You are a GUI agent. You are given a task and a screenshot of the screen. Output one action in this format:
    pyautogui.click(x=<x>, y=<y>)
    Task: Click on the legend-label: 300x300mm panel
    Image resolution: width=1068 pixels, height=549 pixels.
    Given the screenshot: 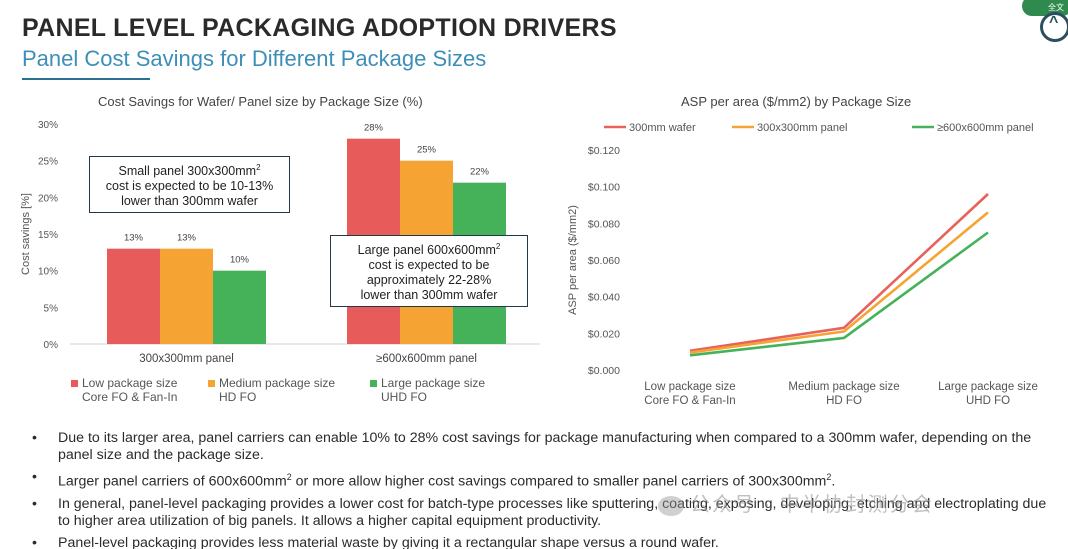 What is the action you would take?
    pyautogui.click(x=802, y=128)
    